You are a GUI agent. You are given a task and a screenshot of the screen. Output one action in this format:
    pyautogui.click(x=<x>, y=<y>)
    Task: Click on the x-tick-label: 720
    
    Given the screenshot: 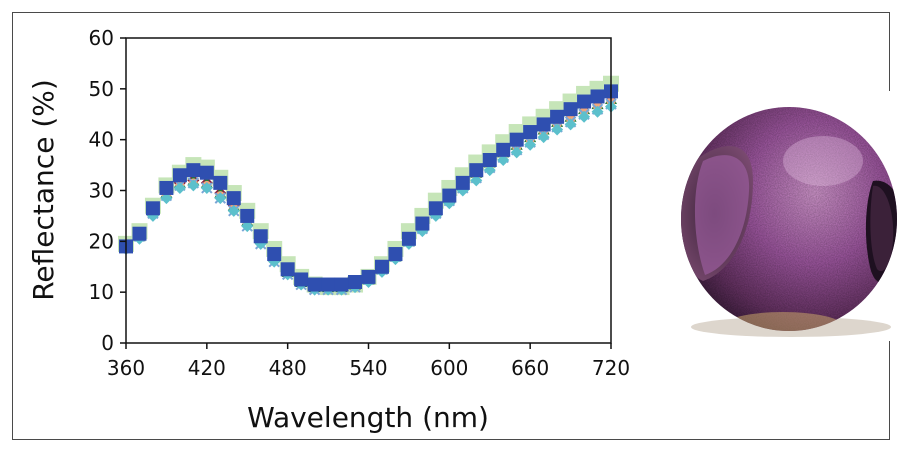 What is the action you would take?
    pyautogui.click(x=611, y=368)
    